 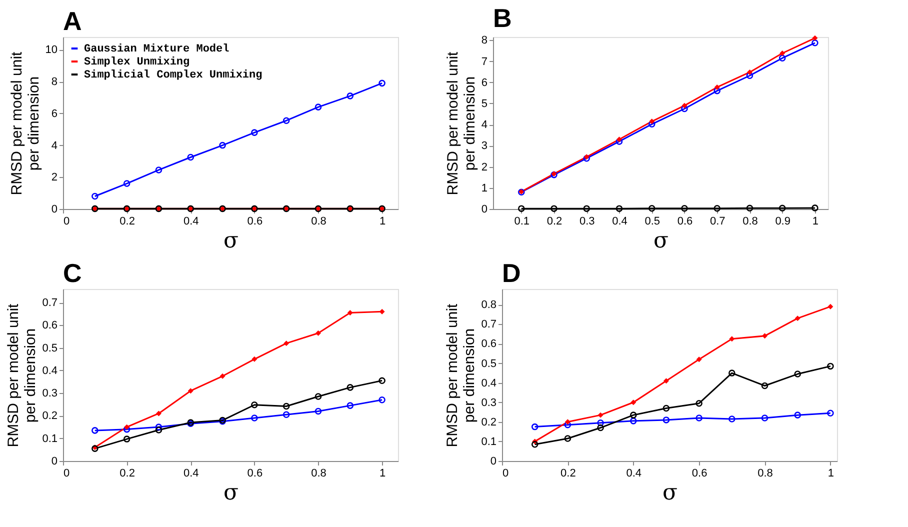 What do you see at coordinates (522, 222) in the screenshot?
I see `x-tick-label: 0.1` at bounding box center [522, 222].